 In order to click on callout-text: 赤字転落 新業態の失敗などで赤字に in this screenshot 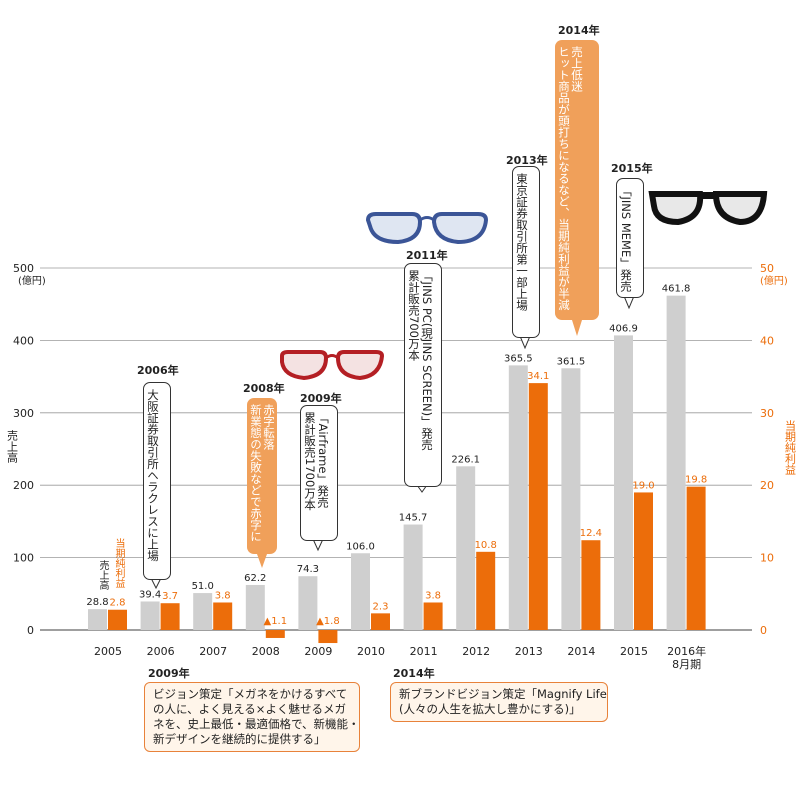, I will do `click(262, 473)`.